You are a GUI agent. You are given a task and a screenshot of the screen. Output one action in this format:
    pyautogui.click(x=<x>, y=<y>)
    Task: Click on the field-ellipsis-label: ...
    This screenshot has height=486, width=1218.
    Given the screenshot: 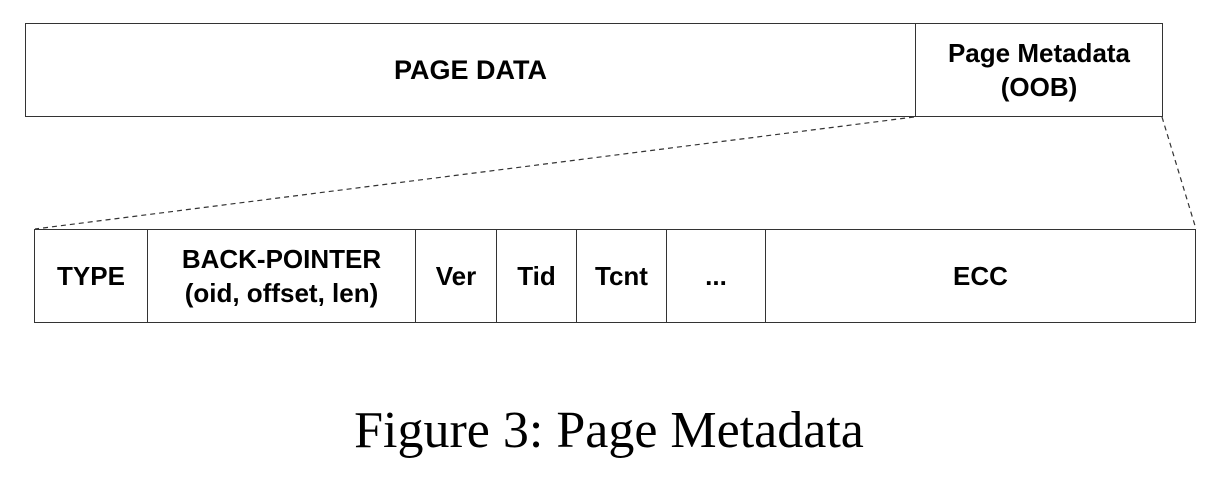 What is the action you would take?
    pyautogui.click(x=716, y=276)
    